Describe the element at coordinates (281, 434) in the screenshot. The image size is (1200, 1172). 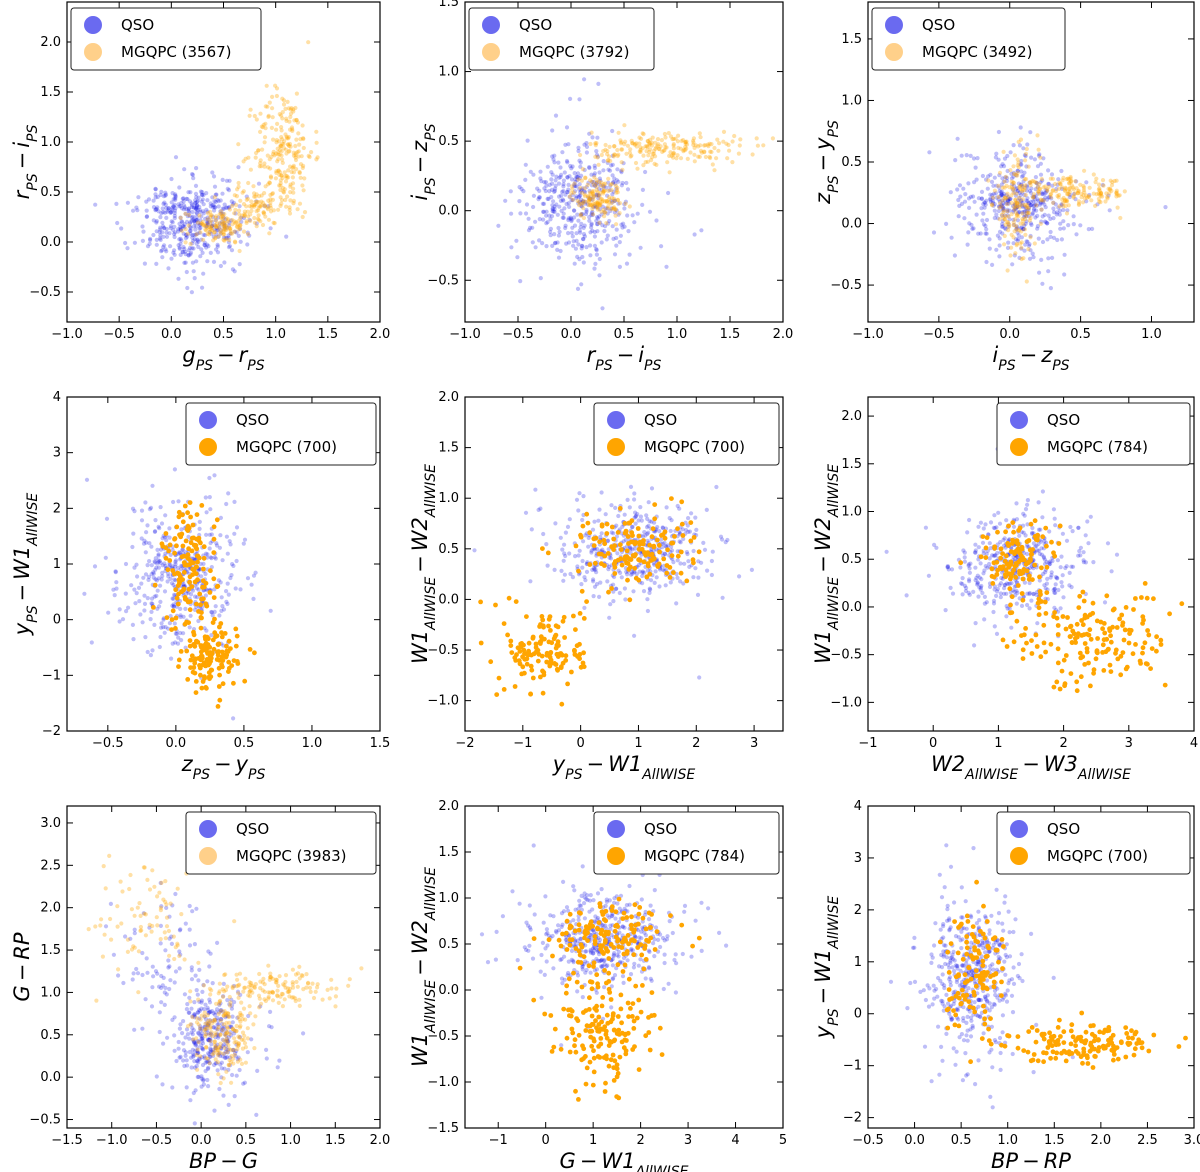
I see `p4-legend-box` at that location.